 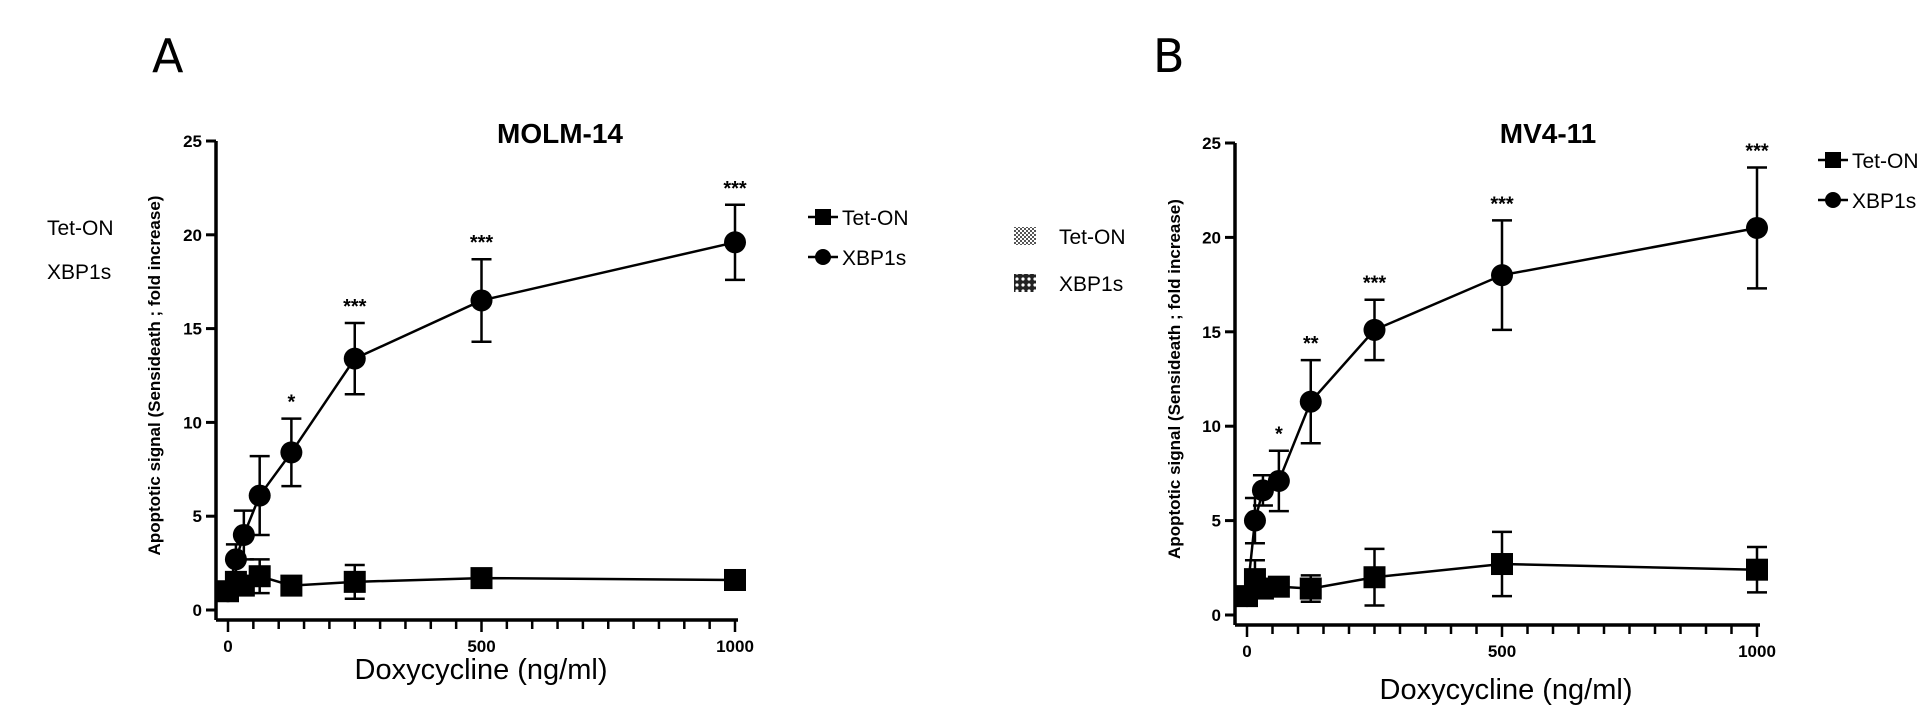 I want to click on side-label-xbp1s: XBP1s, so click(x=79, y=272).